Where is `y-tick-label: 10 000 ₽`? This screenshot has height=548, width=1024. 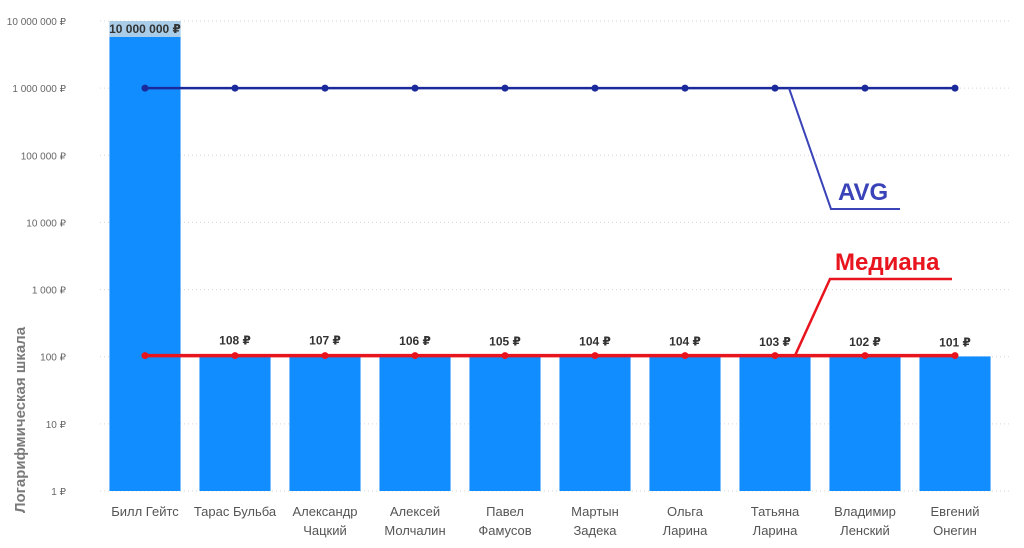 y-tick-label: 10 000 ₽ is located at coordinates (46, 223).